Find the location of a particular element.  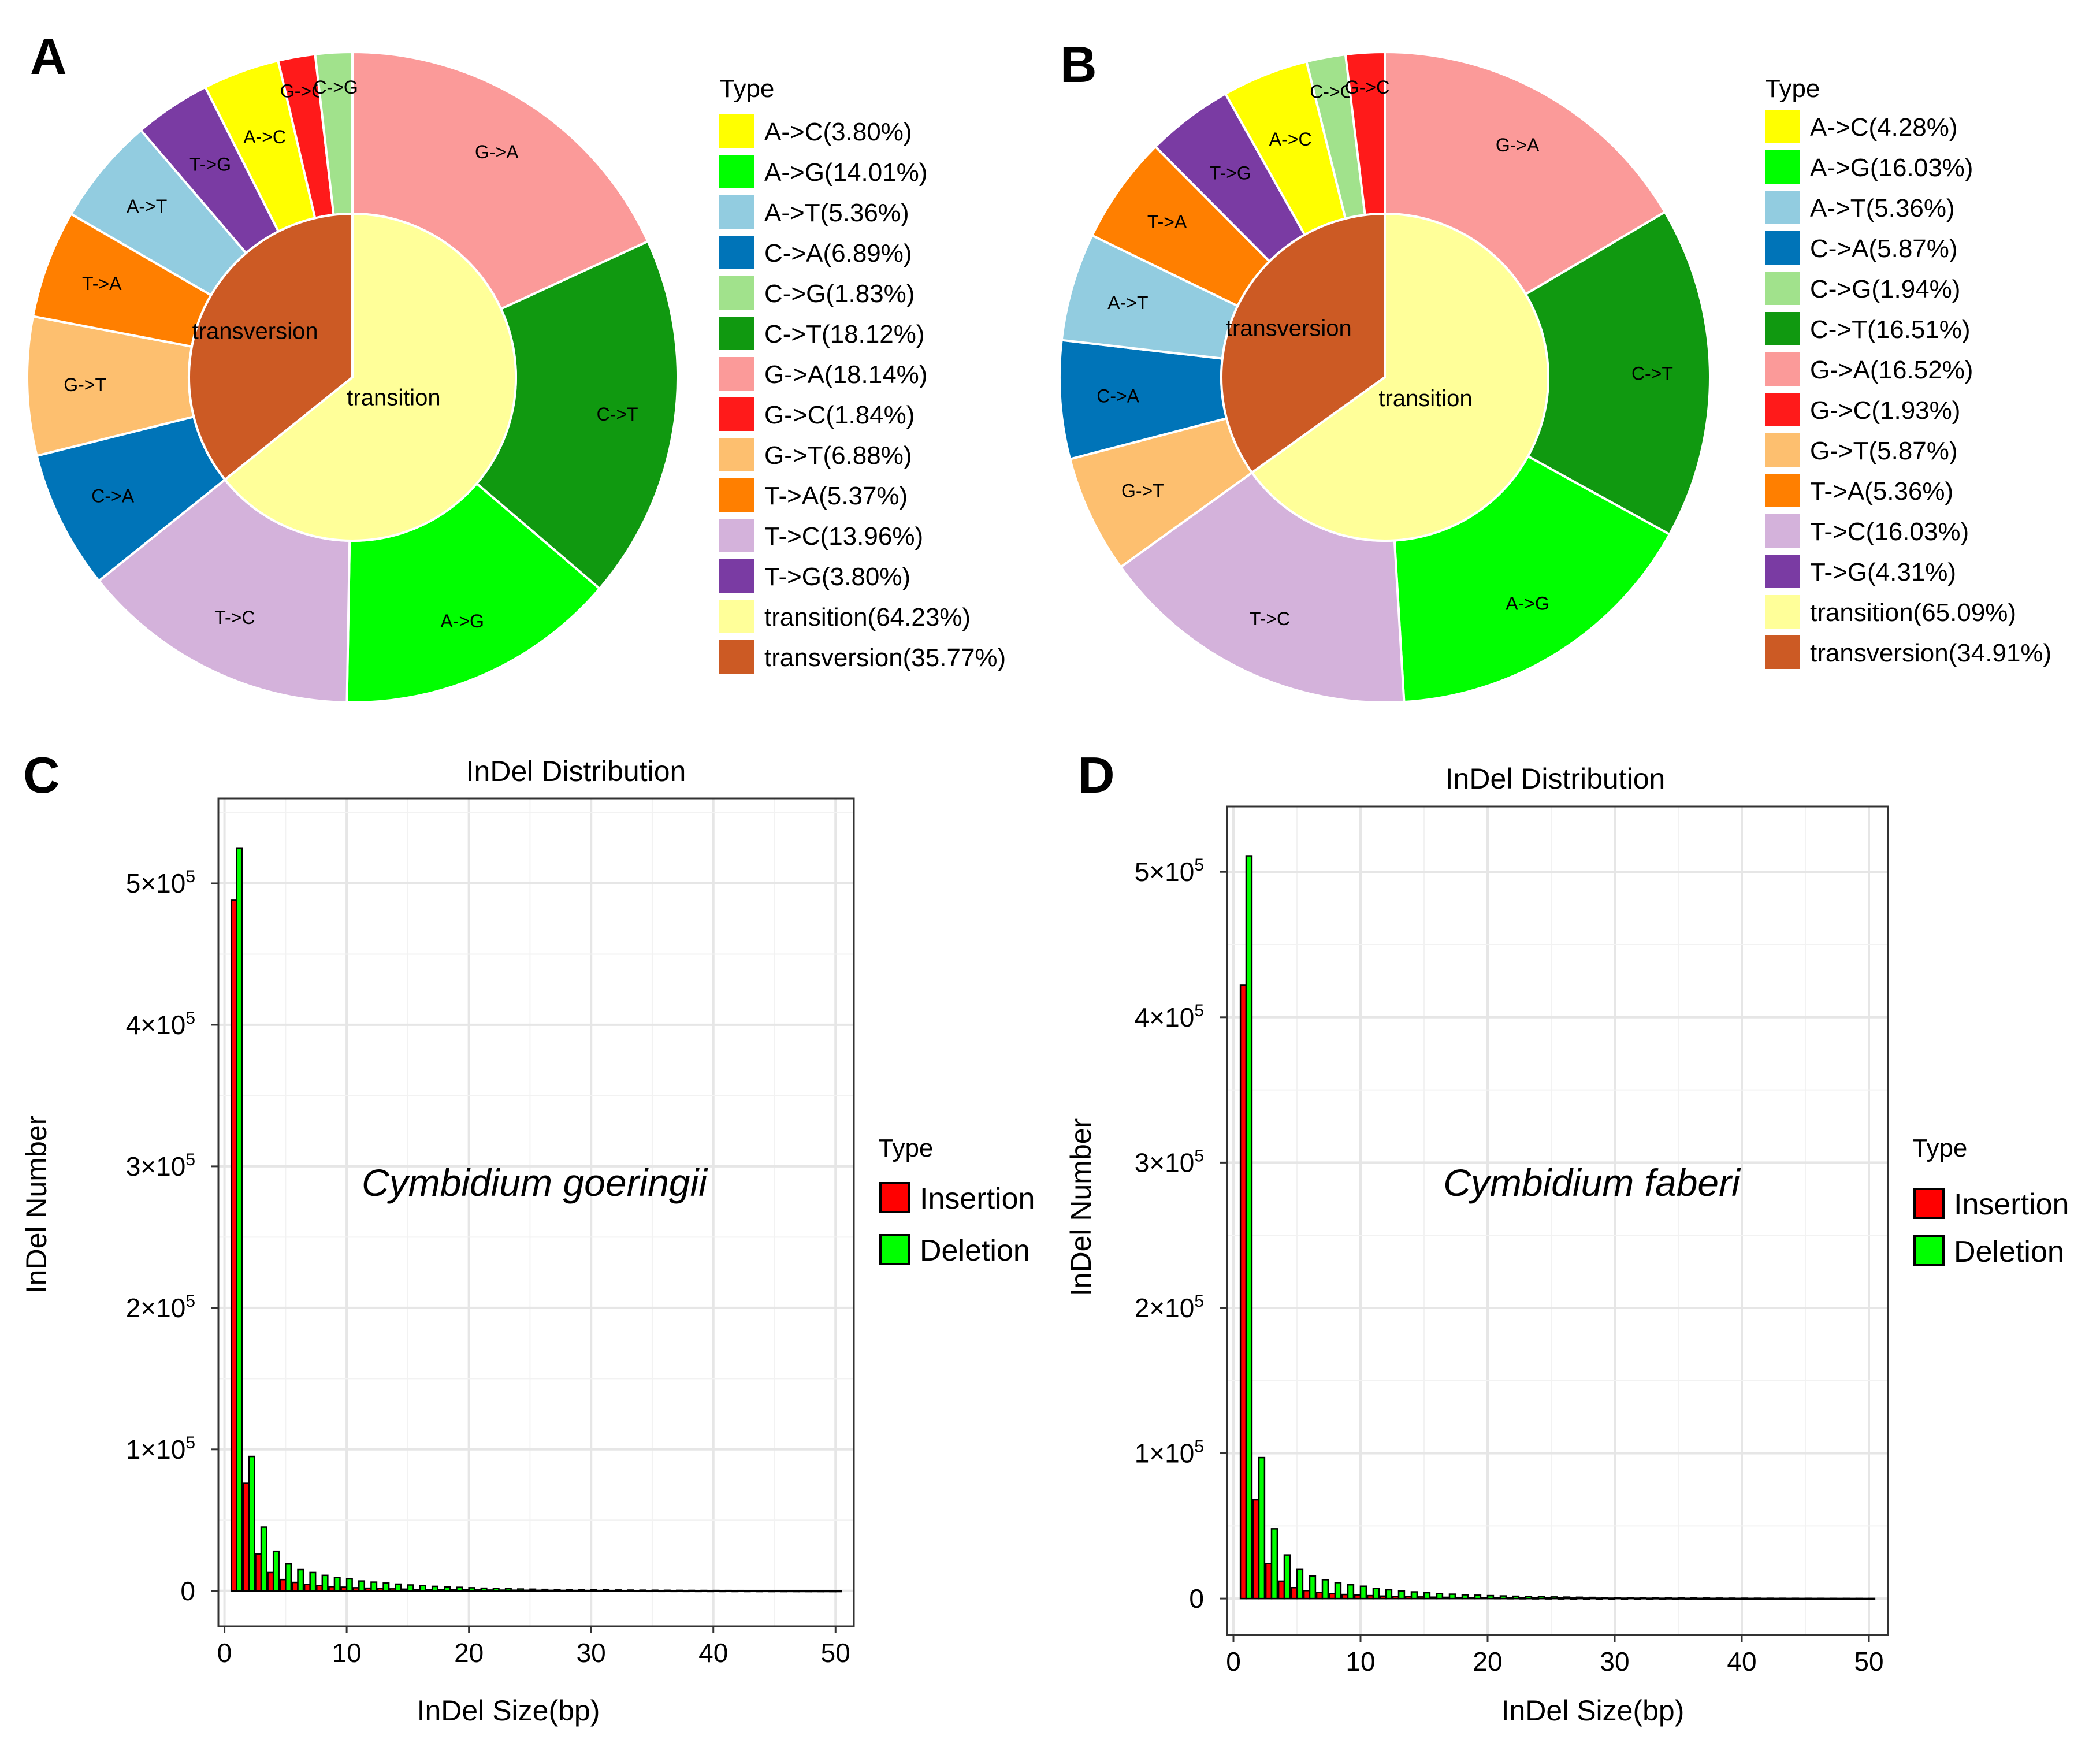

species-annotation: Cymbidium faberi is located at coordinates (1592, 1182).